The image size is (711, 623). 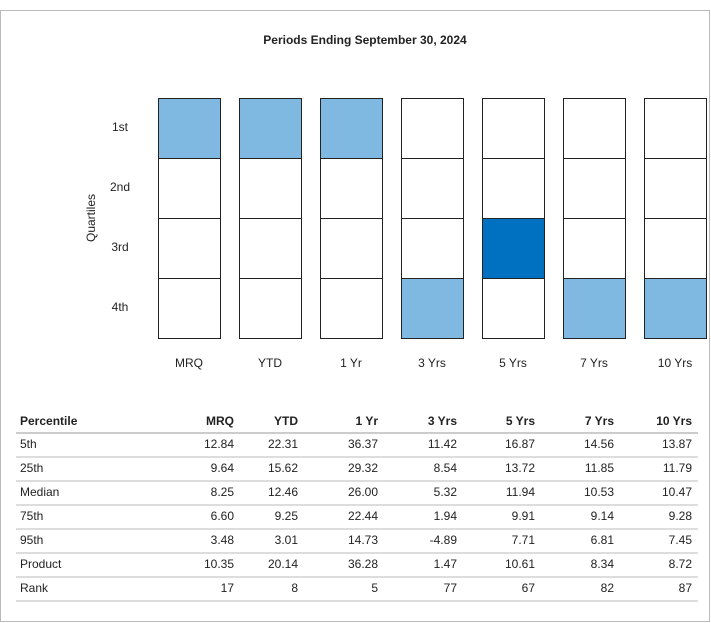 What do you see at coordinates (599, 444) in the screenshot?
I see `table-cell: 14.56` at bounding box center [599, 444].